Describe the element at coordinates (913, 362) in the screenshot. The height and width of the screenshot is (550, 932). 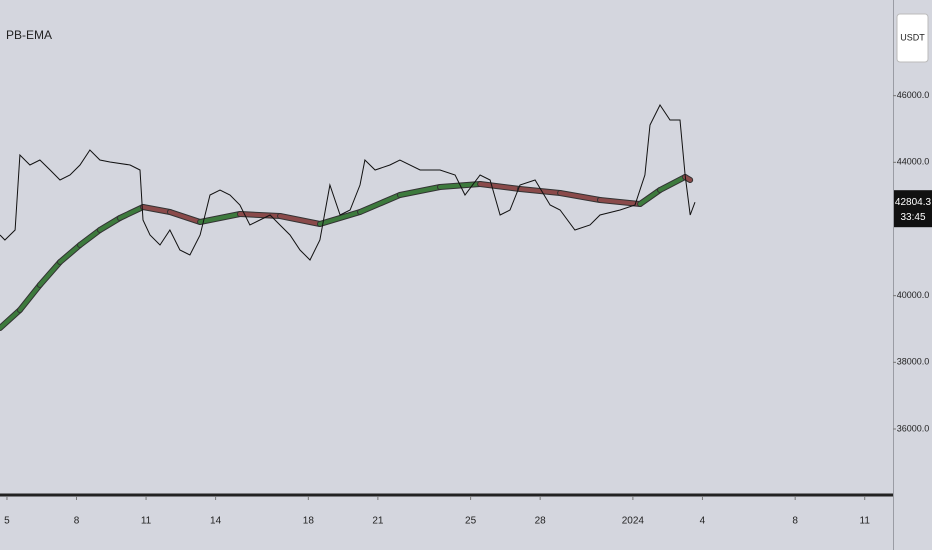
I see `y-tick-label: 38000.0` at that location.